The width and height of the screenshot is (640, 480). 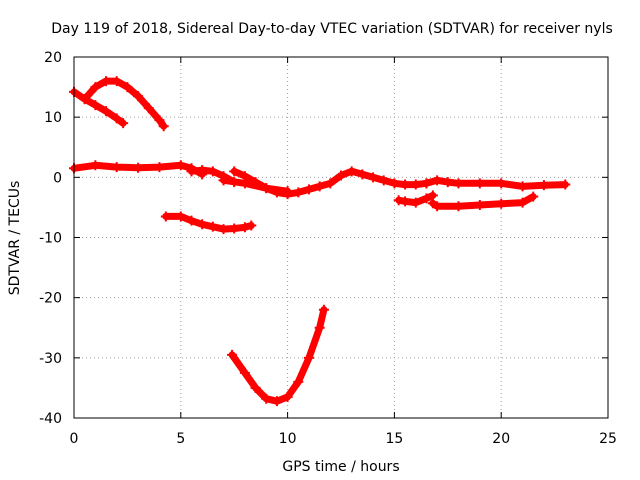 I want to click on x-tick-label: 15, so click(x=394, y=439).